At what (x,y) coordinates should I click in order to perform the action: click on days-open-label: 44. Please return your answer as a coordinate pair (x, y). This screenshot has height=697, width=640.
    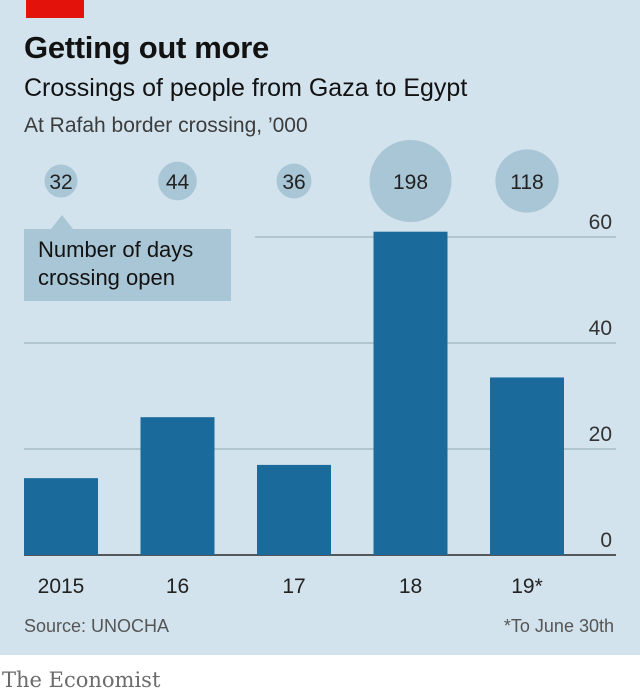
    Looking at the image, I should click on (178, 182).